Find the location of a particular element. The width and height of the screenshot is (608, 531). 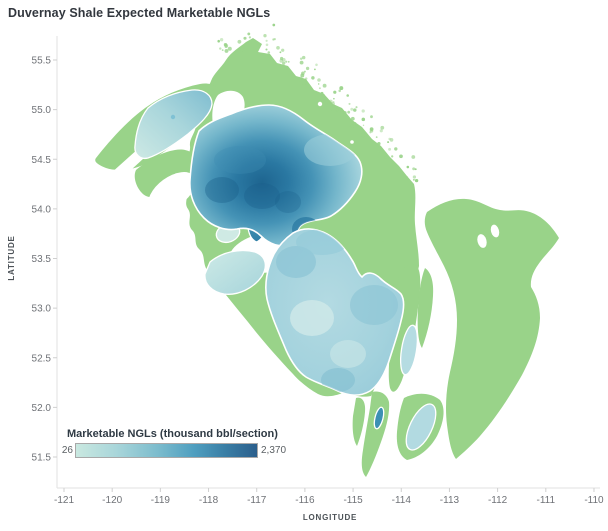

x-axis-title: LONGITUDE is located at coordinates (330, 517).